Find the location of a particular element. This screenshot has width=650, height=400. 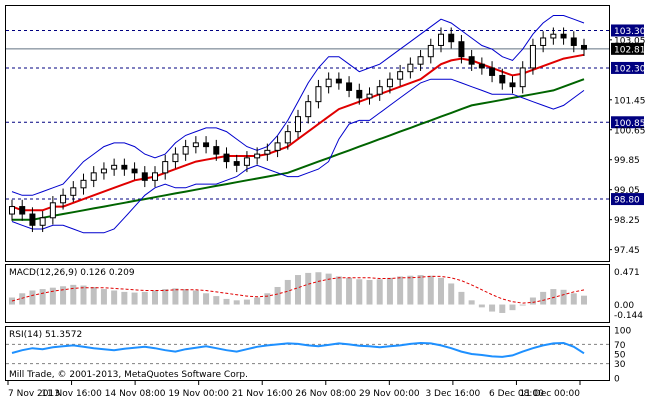

time-tick-label: 11 Dec 00:00 is located at coordinates (549, 394).